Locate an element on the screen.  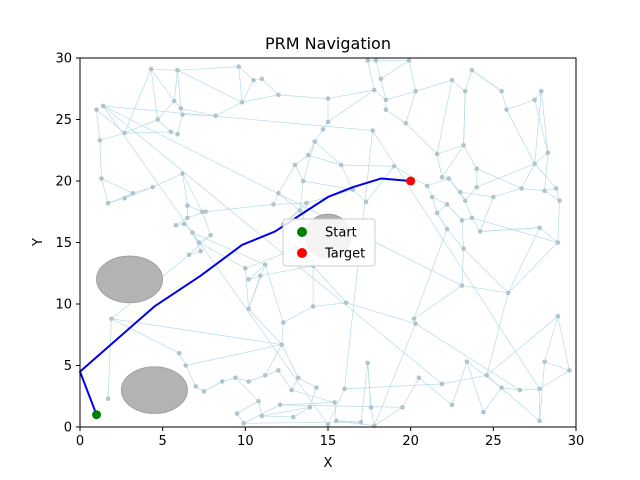
x-axis-ticks: 0 5 10 15 20 25 30 is located at coordinates (330, 438).